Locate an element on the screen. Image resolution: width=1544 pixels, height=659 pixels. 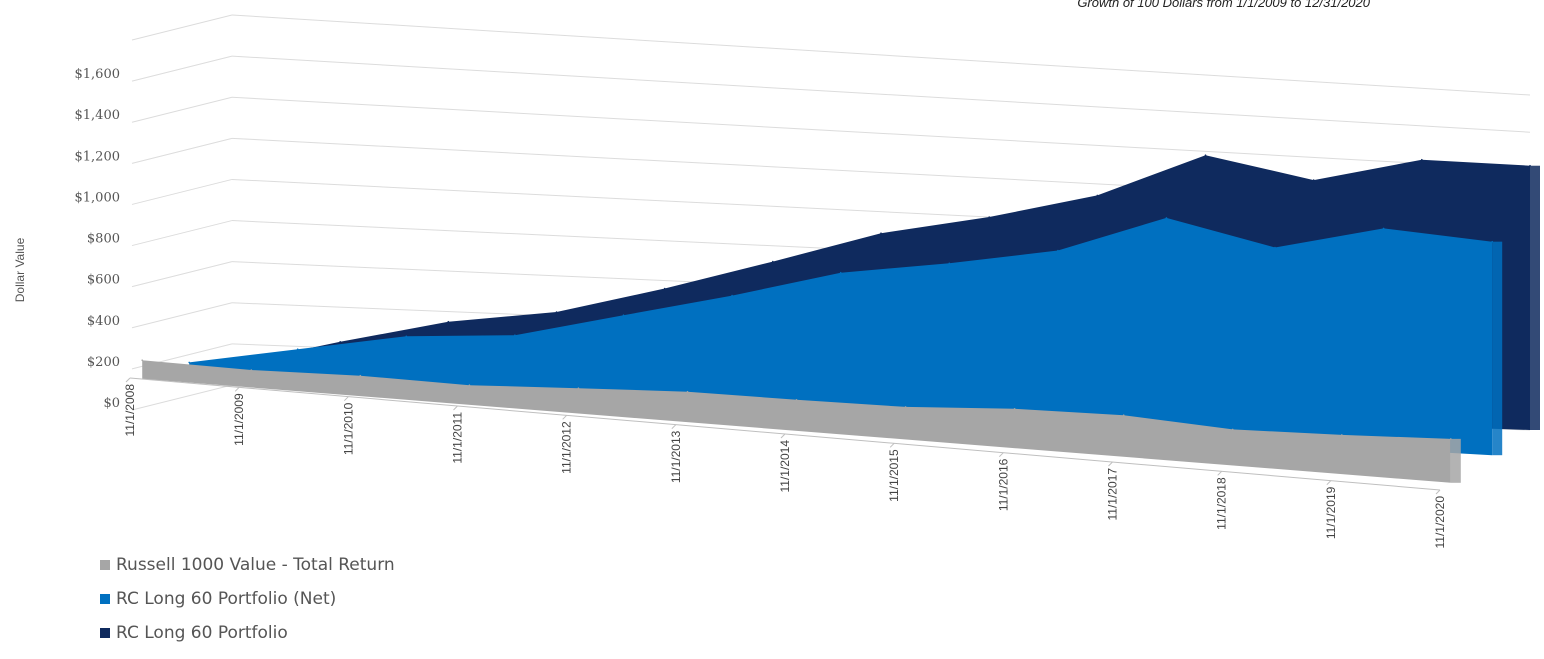
y-tick-label: $200 is located at coordinates (103, 362).